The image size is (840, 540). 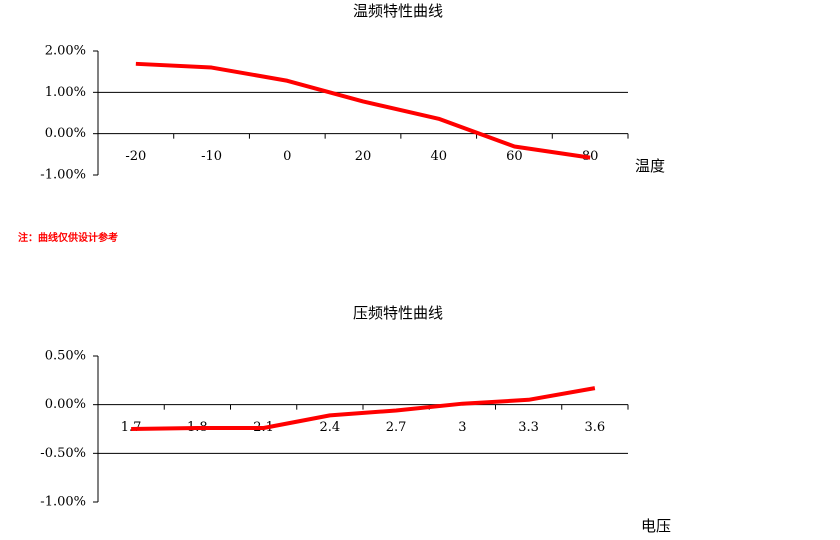 I want to click on x-tick-label: -20, so click(x=135, y=156).